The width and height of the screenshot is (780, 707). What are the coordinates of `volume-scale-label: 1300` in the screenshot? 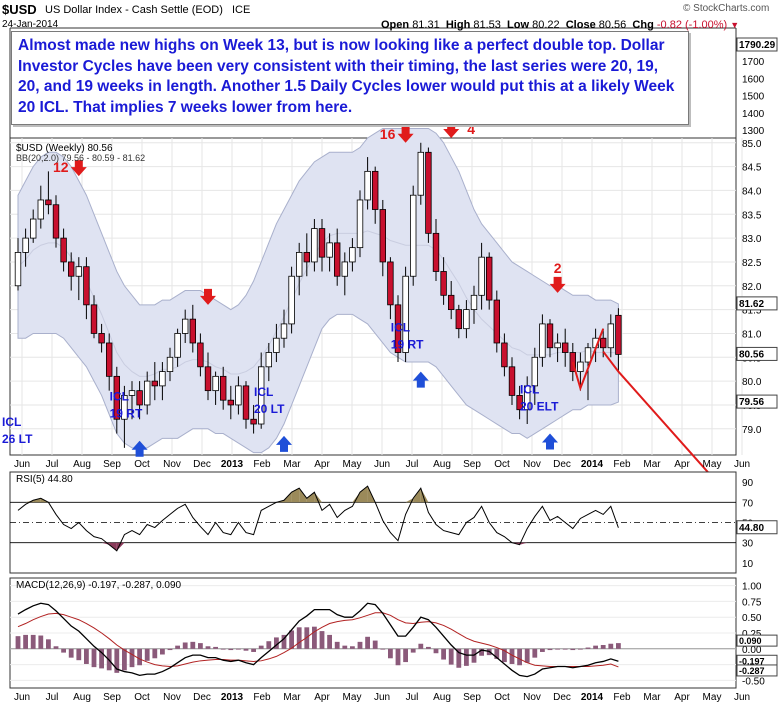 It's located at (753, 131).